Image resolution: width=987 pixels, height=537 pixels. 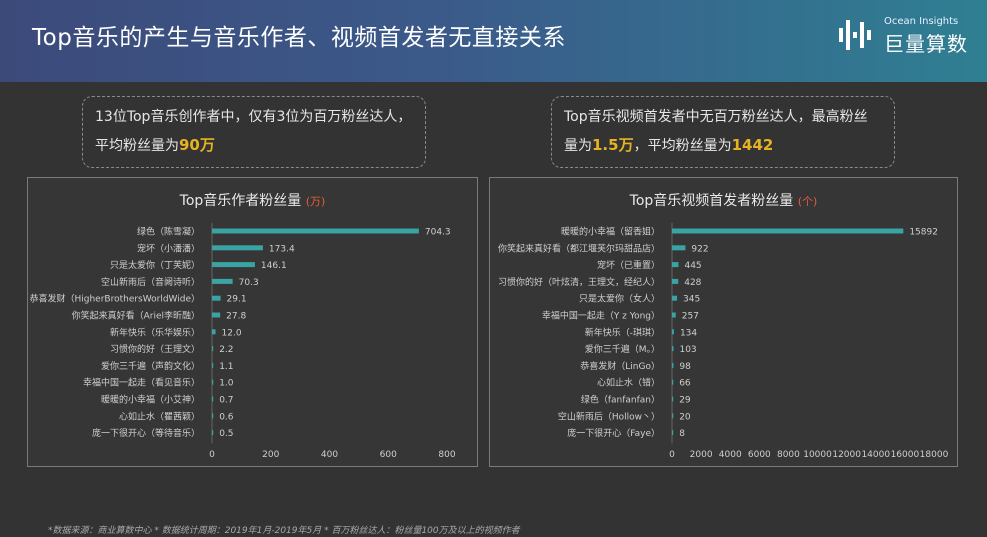 What do you see at coordinates (150, 282) in the screenshot?
I see `category-label: 空山新雨后（音阙诗听）` at bounding box center [150, 282].